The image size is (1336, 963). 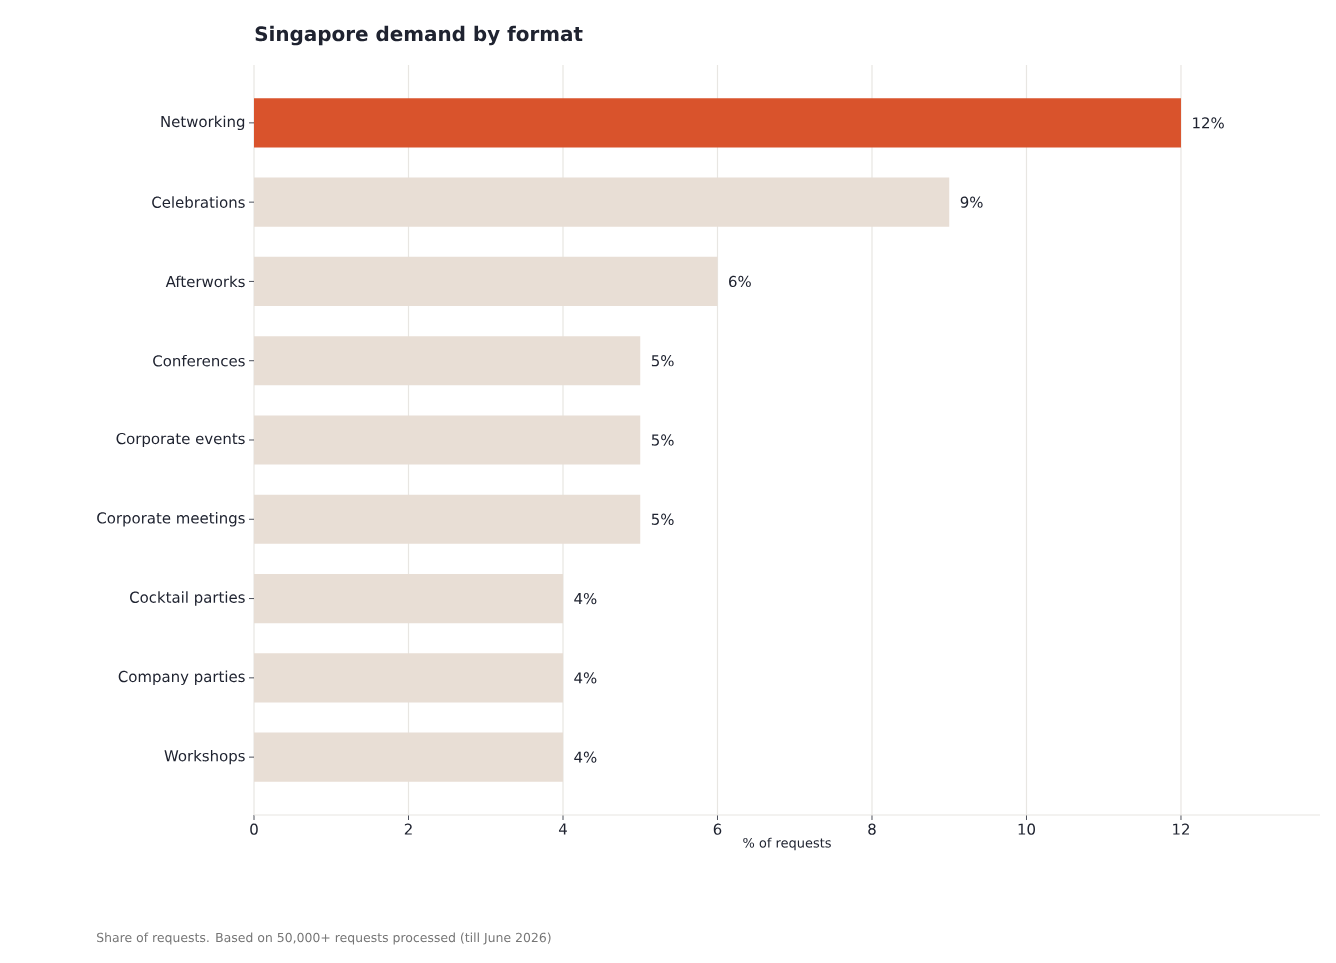 I want to click on x-tick-label: 10, so click(x=1026, y=829).